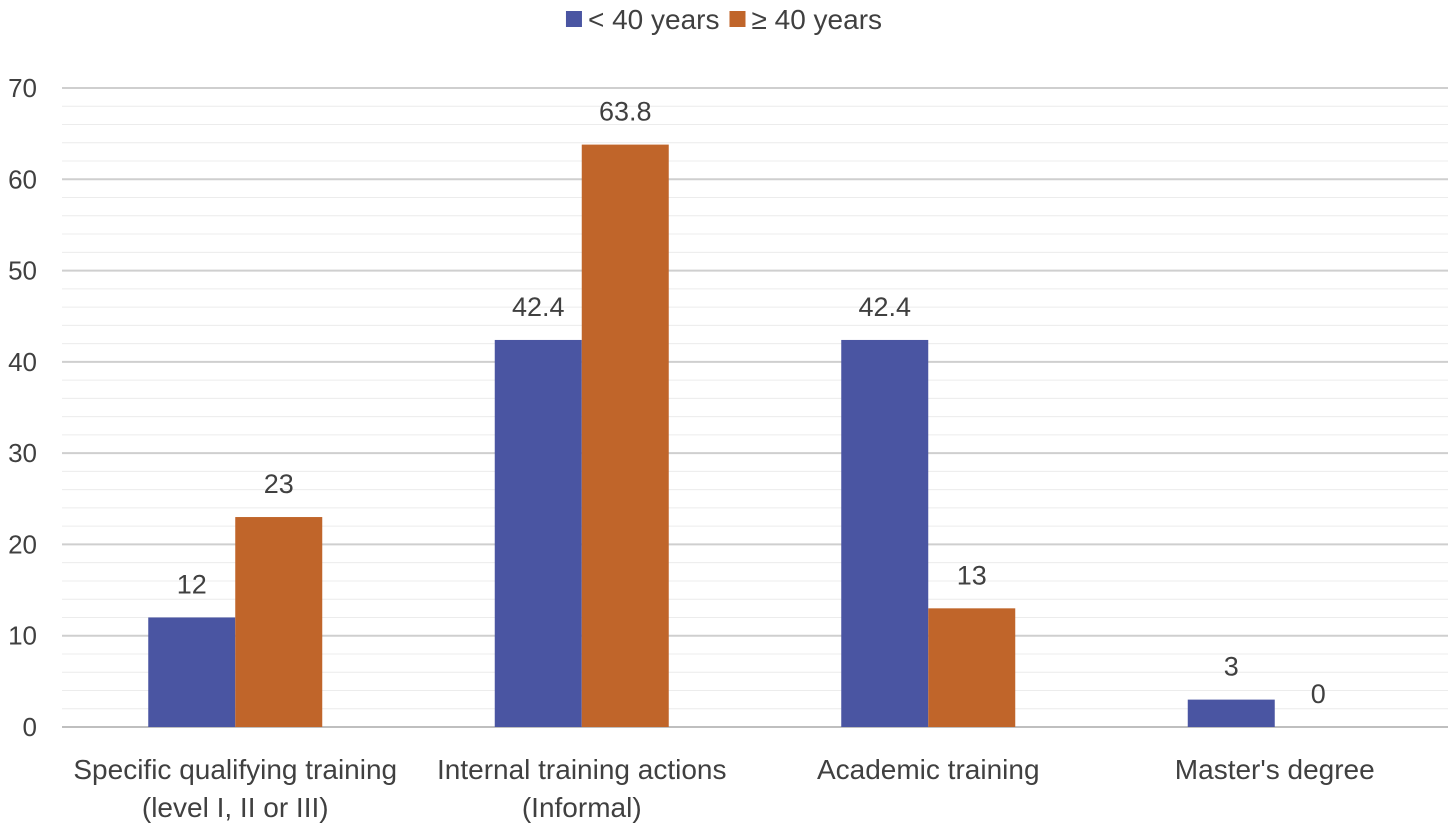 Image resolution: width=1448 pixels, height=824 pixels. Describe the element at coordinates (235, 769) in the screenshot. I see `x-tick-label: Specific qualifying training` at that location.